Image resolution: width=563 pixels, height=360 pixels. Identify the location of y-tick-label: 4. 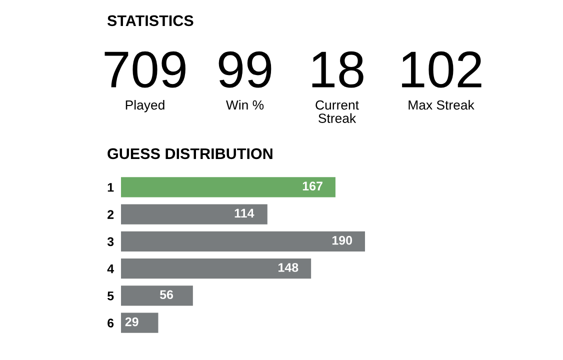
(110, 269).